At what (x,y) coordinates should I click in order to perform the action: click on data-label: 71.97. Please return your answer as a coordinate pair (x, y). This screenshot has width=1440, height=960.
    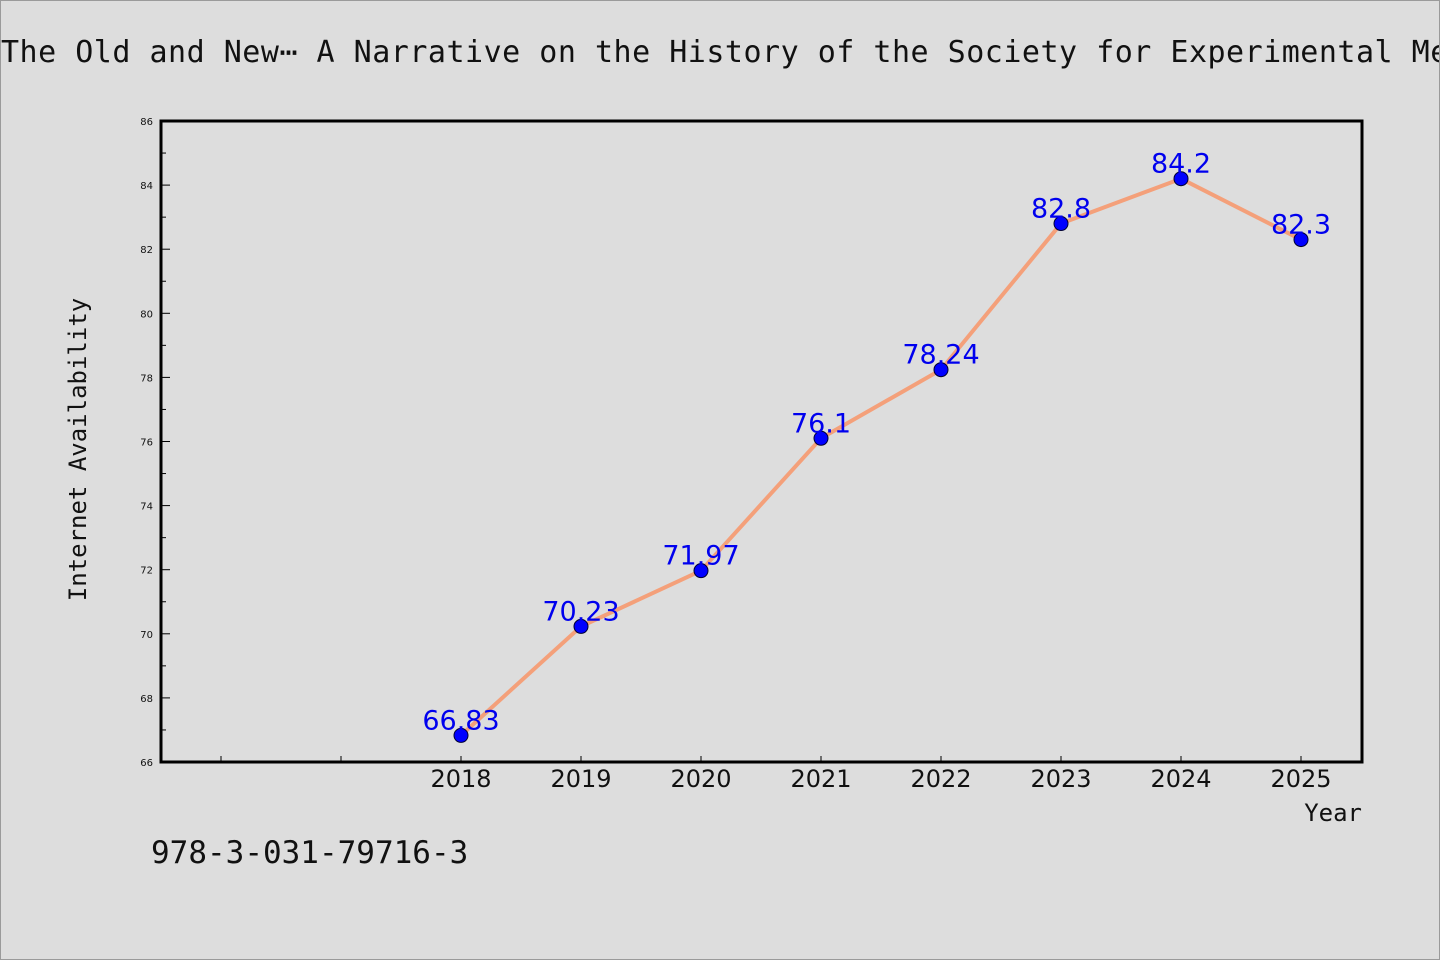
    Looking at the image, I should click on (700, 556).